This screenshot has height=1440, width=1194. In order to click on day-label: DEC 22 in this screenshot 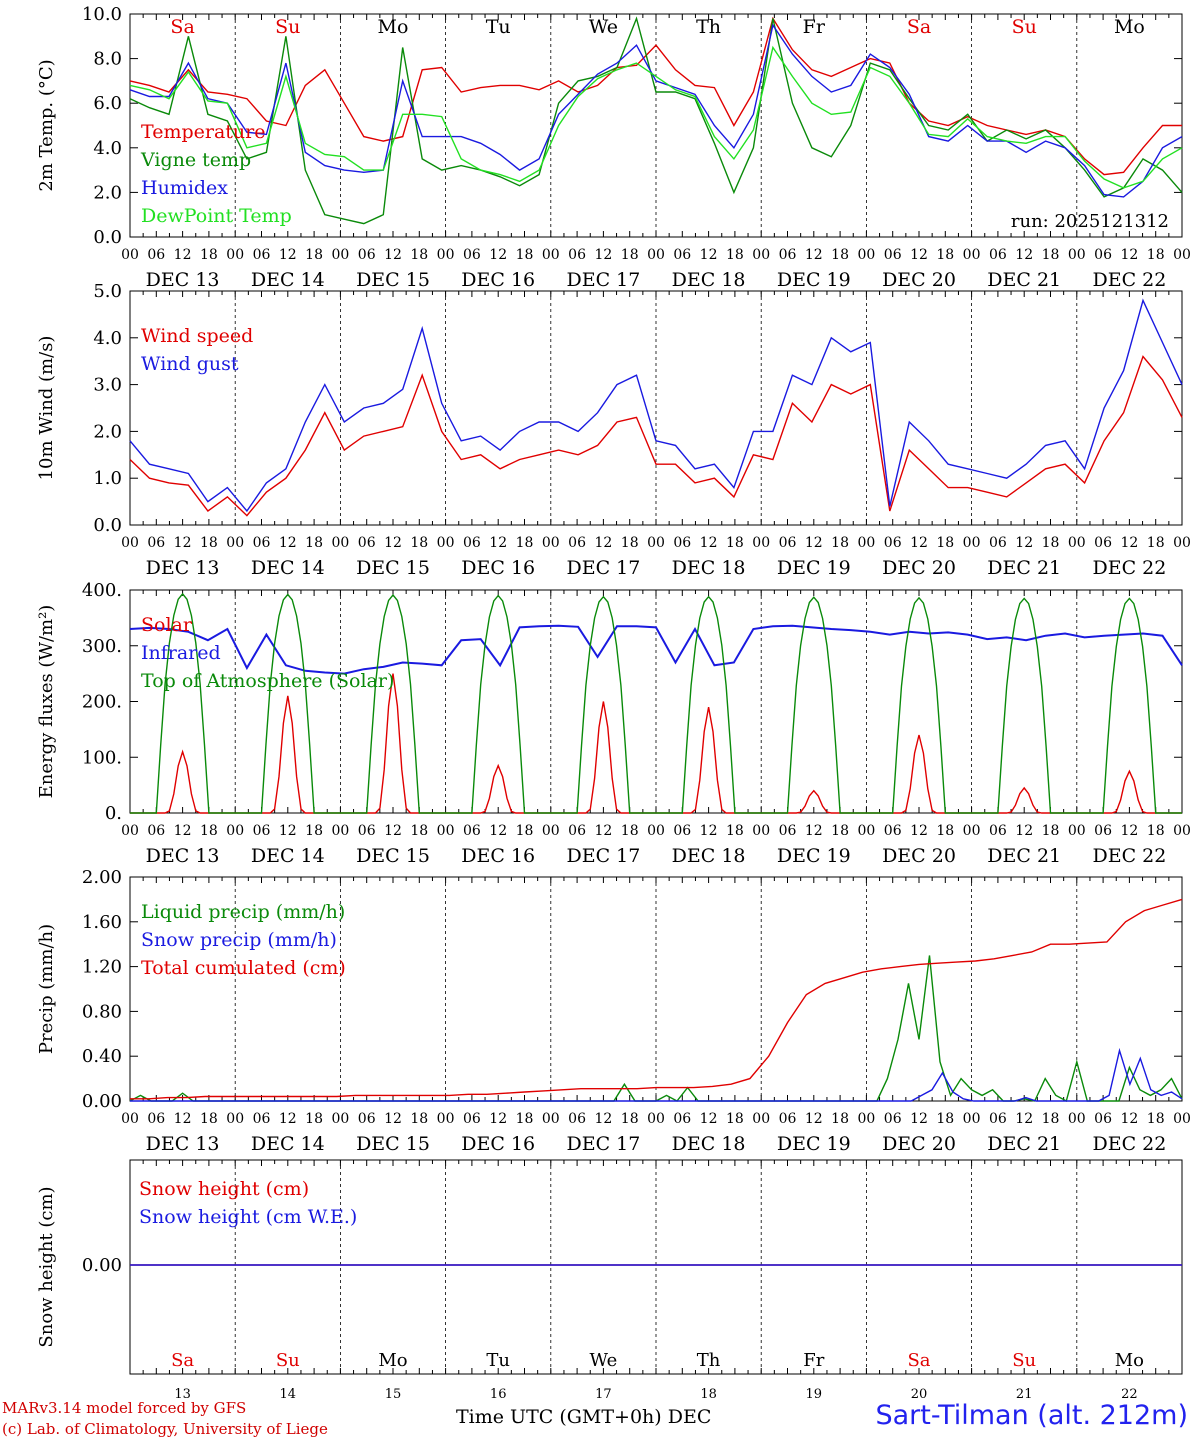, I will do `click(1129, 856)`.